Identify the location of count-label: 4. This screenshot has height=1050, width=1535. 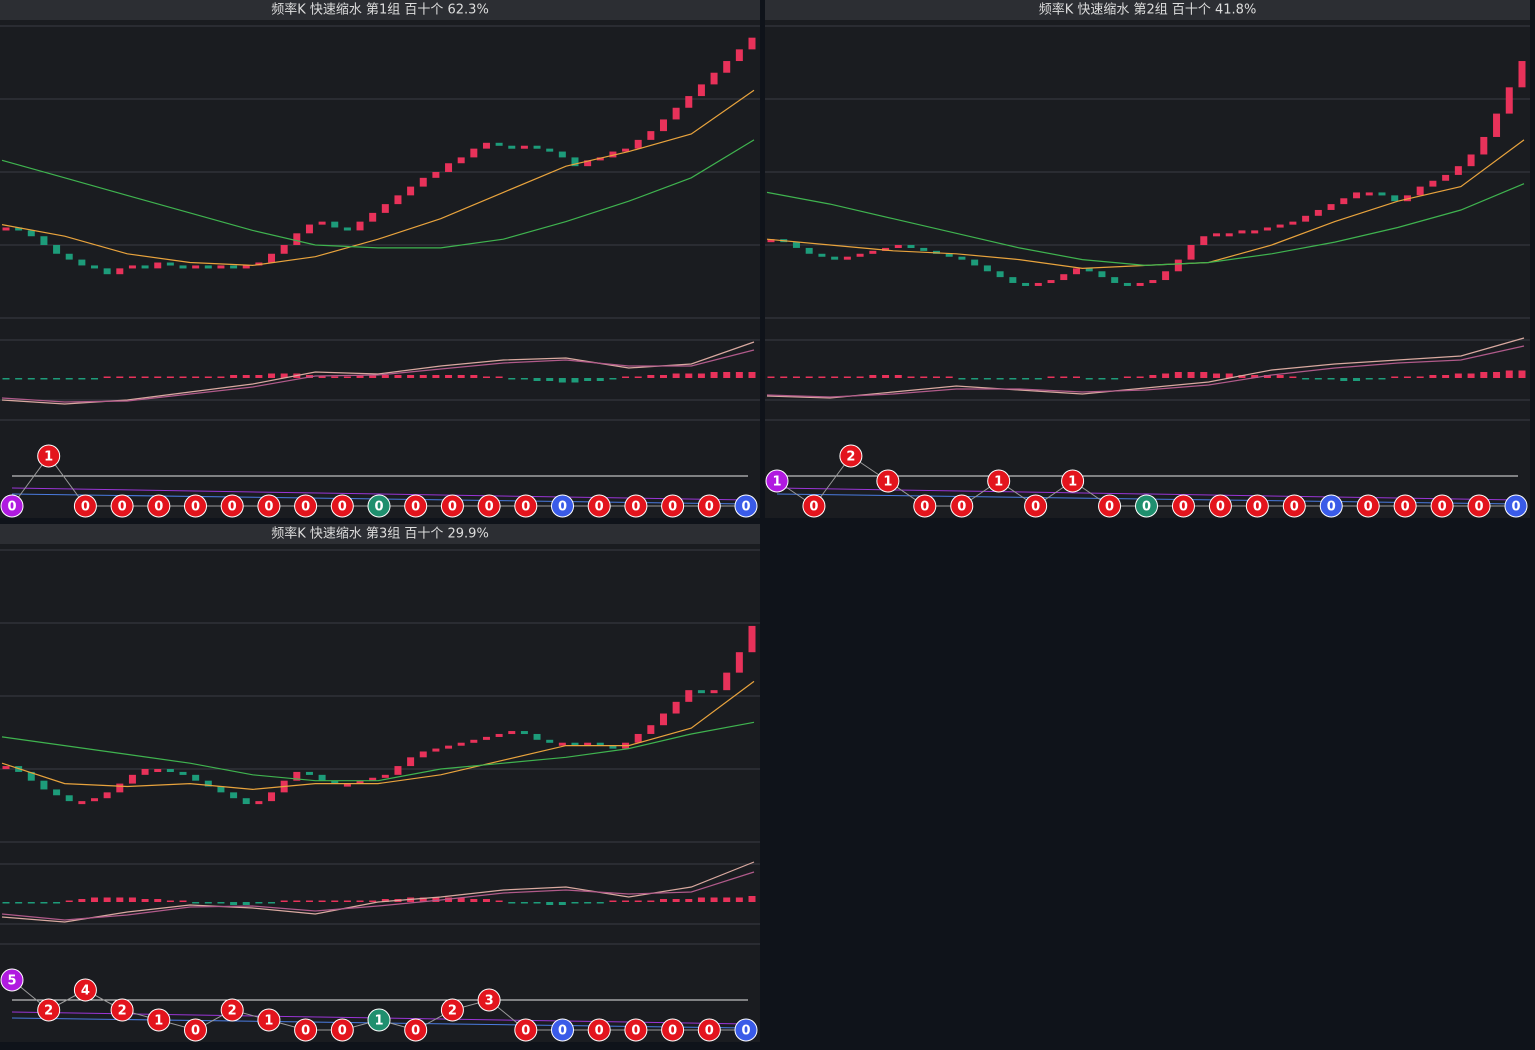
(85, 991).